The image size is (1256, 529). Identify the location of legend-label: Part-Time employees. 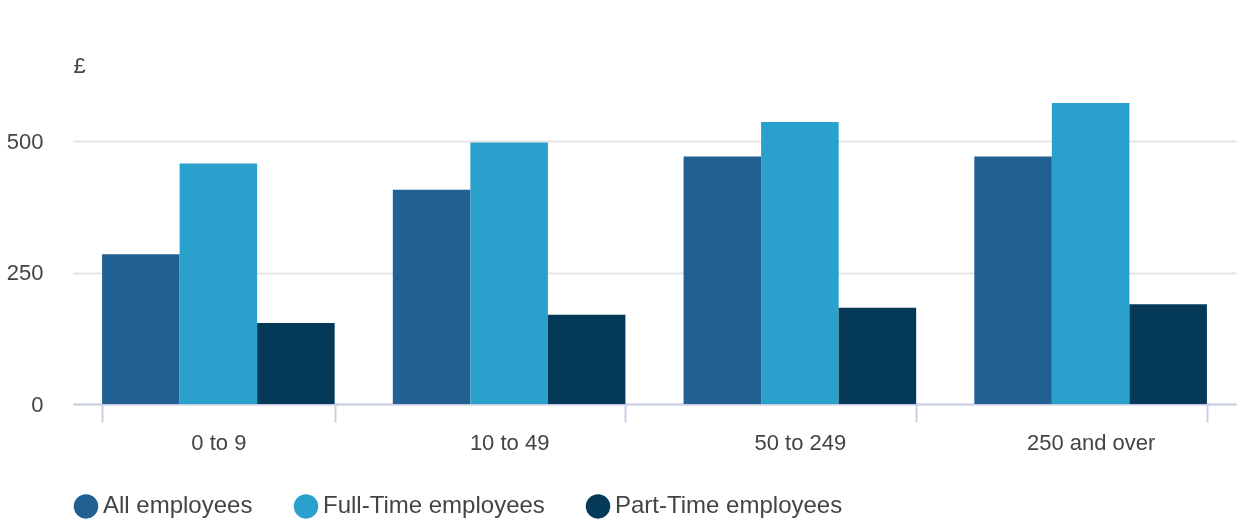
(729, 505).